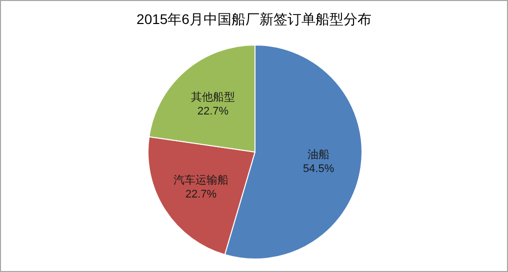 This screenshot has height=272, width=508. I want to click on slice-label: 油船, so click(319, 155).